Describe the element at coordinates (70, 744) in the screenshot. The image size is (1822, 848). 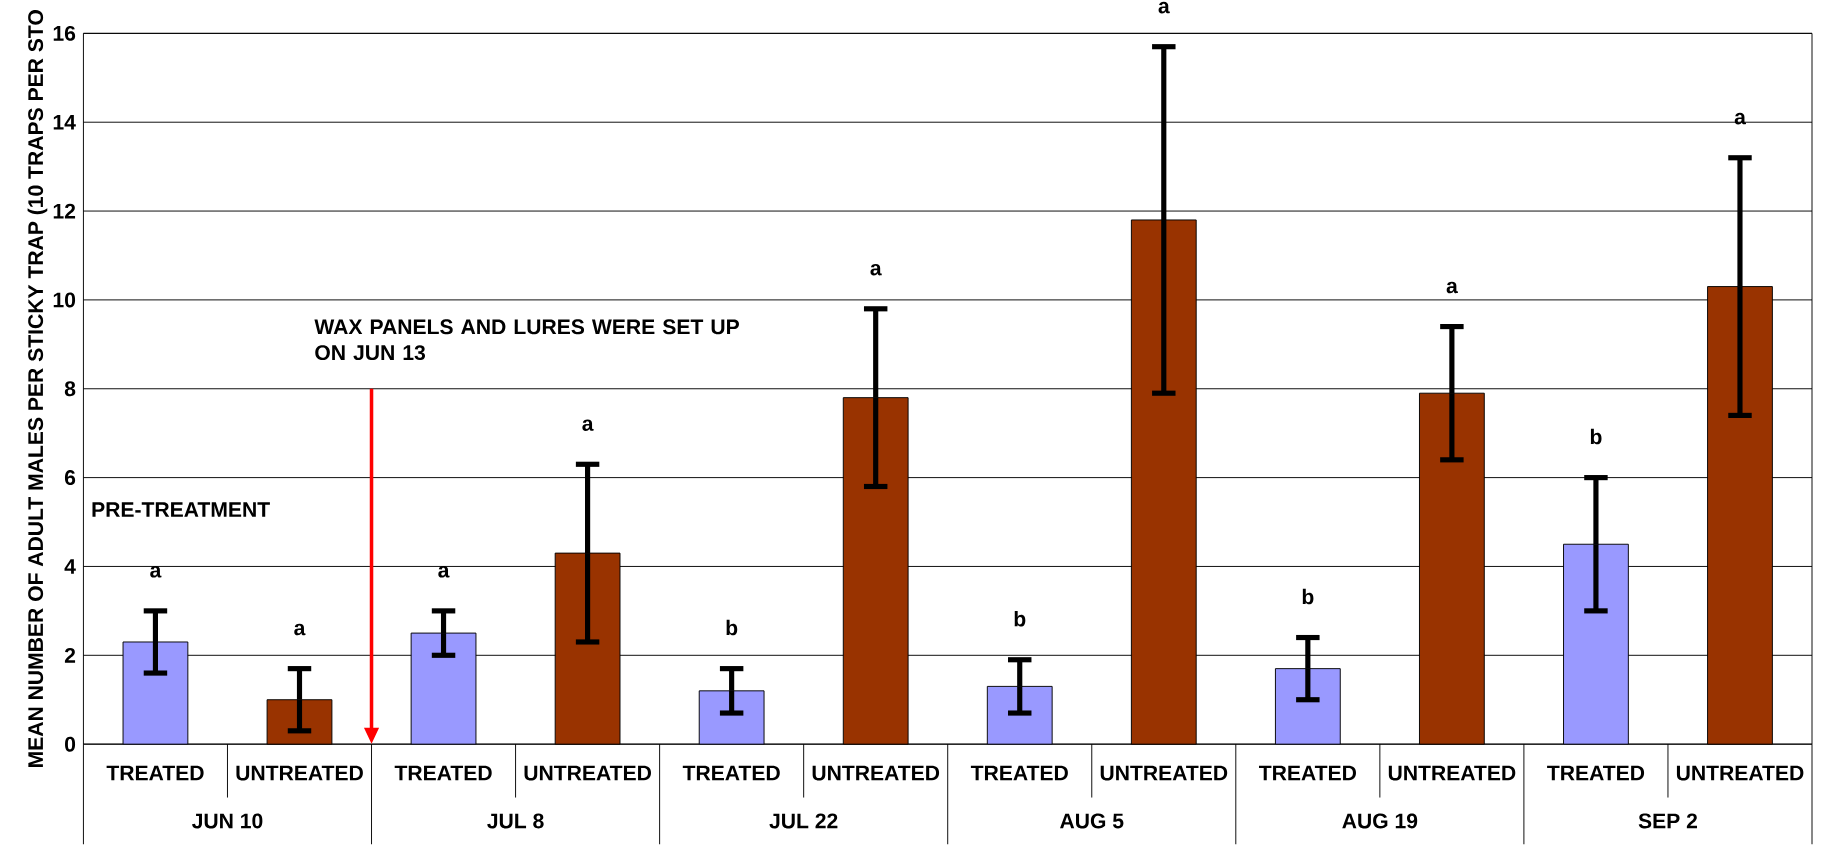
I see `y-tick-label: 0` at that location.